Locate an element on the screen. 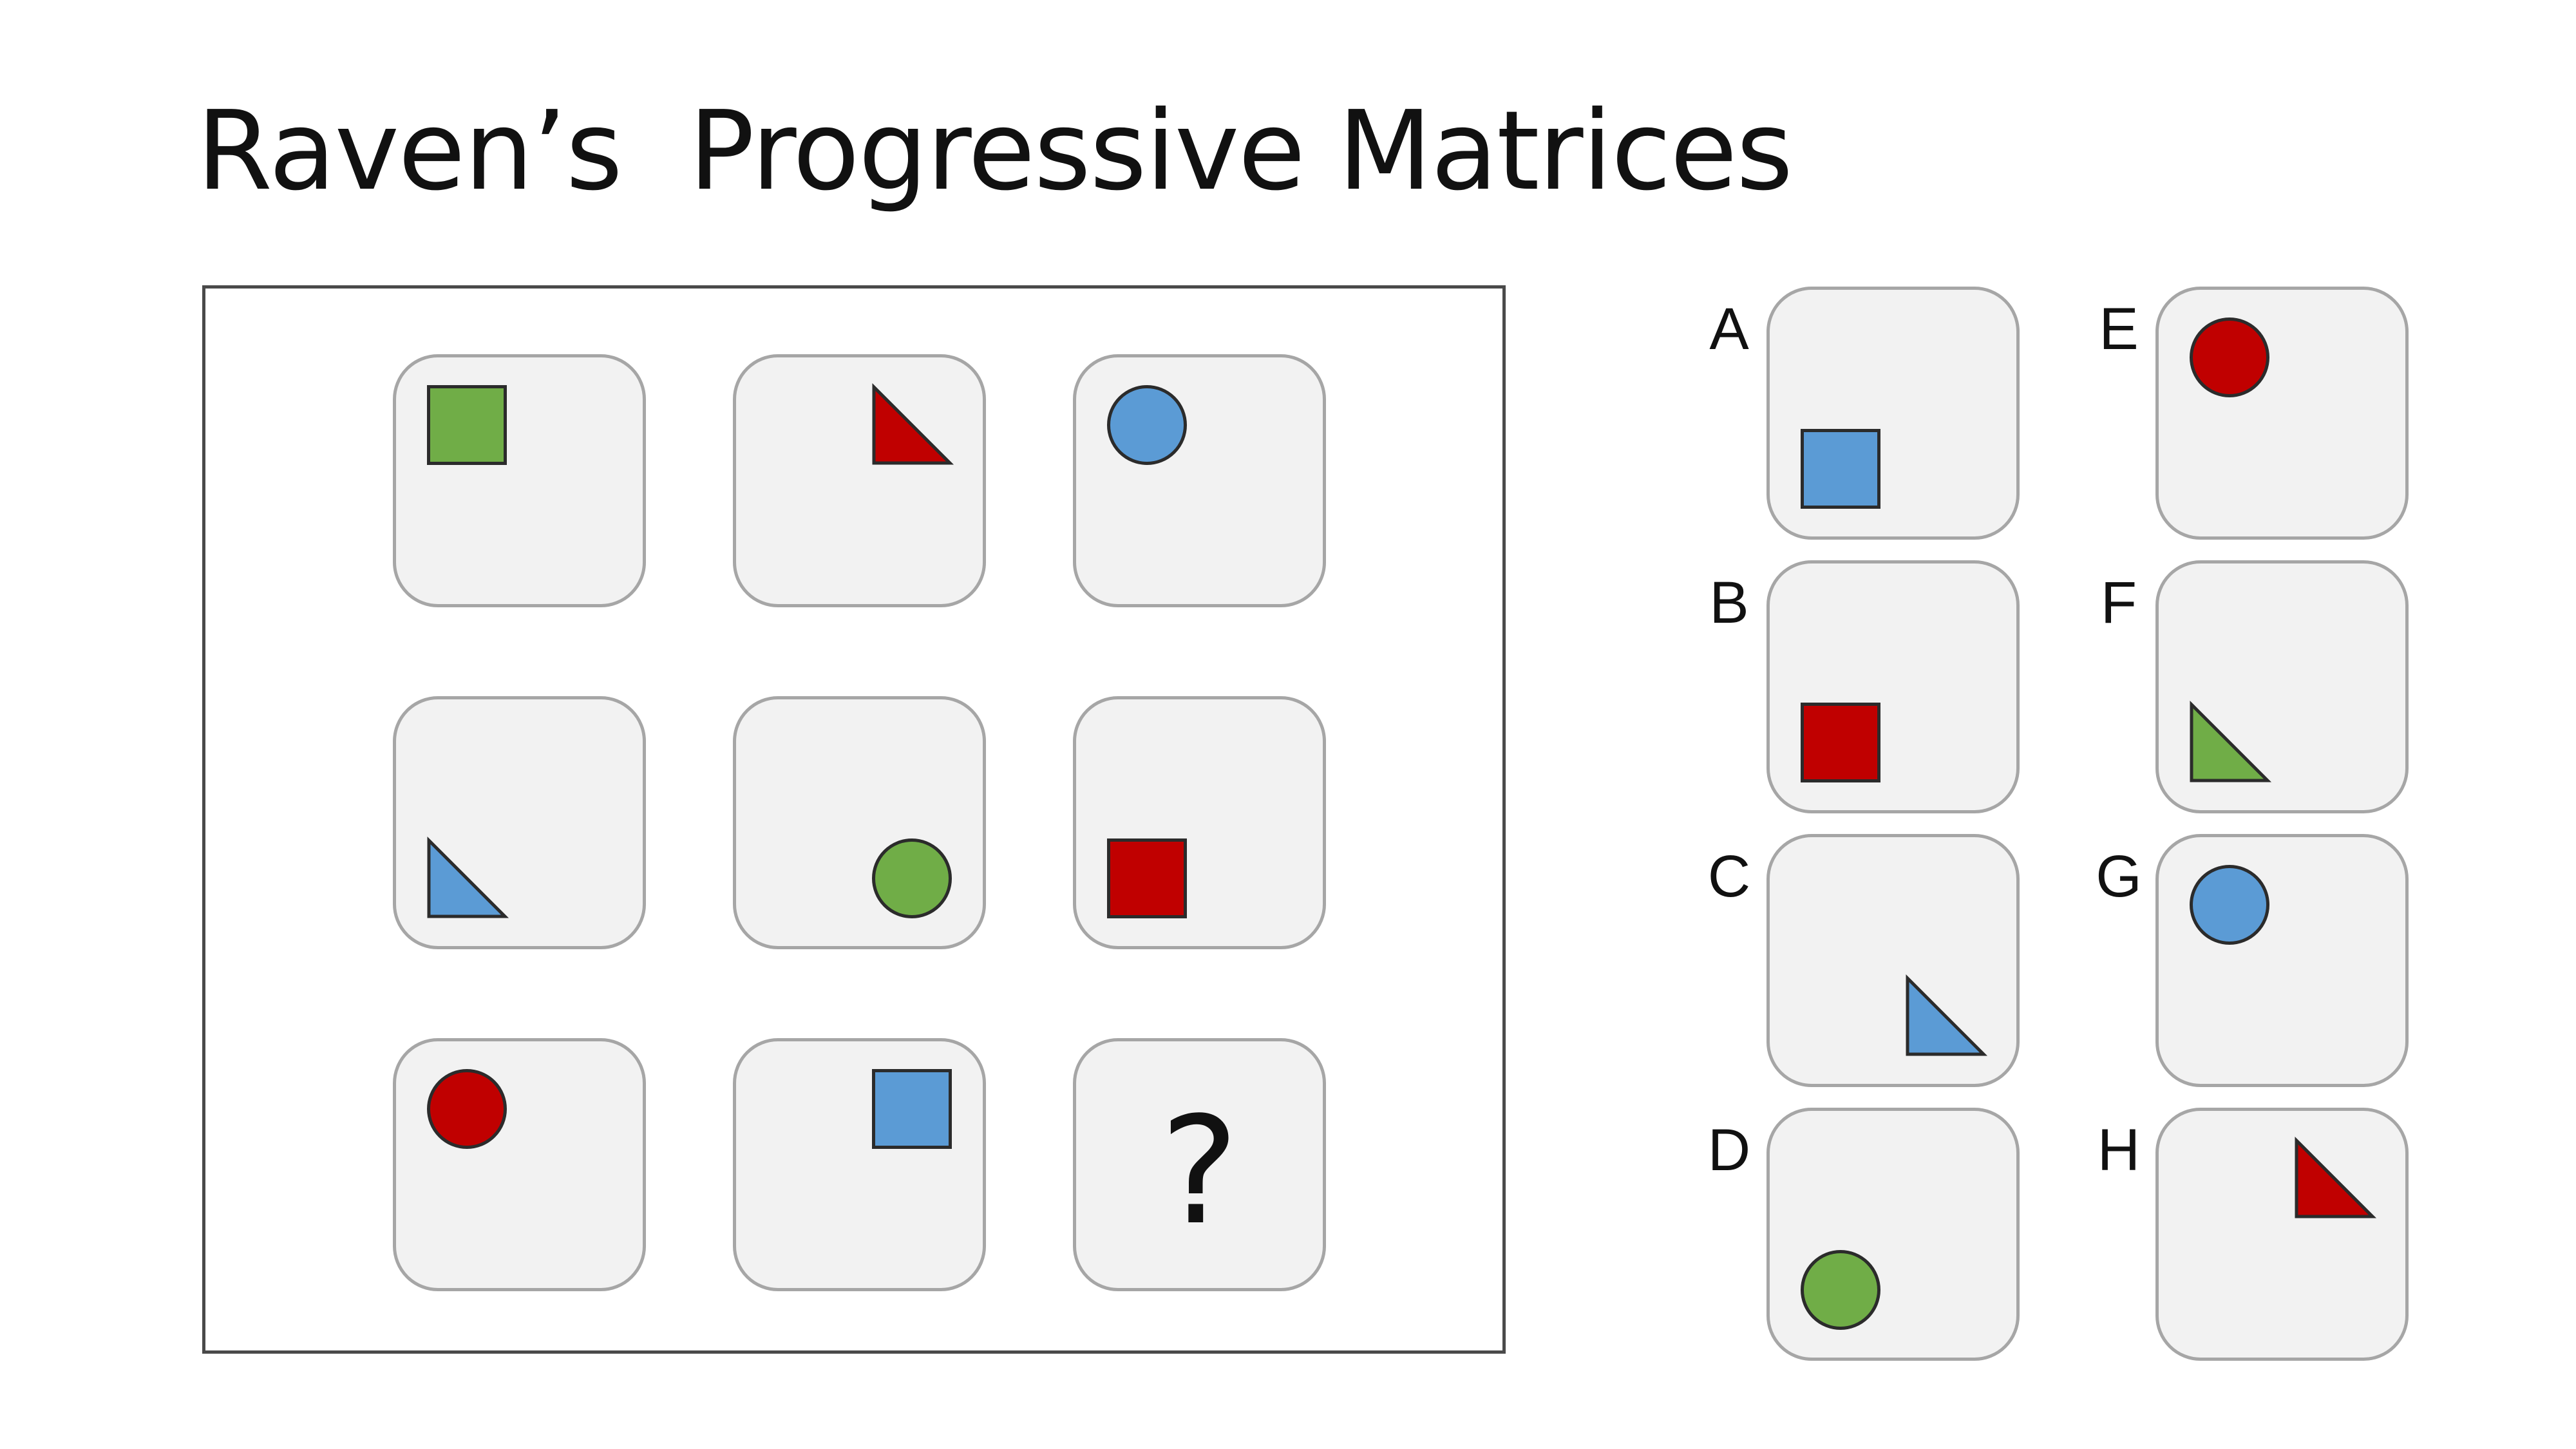 This screenshot has width=2576, height=1449. blue-triangle-bl-path is located at coordinates (468, 877).